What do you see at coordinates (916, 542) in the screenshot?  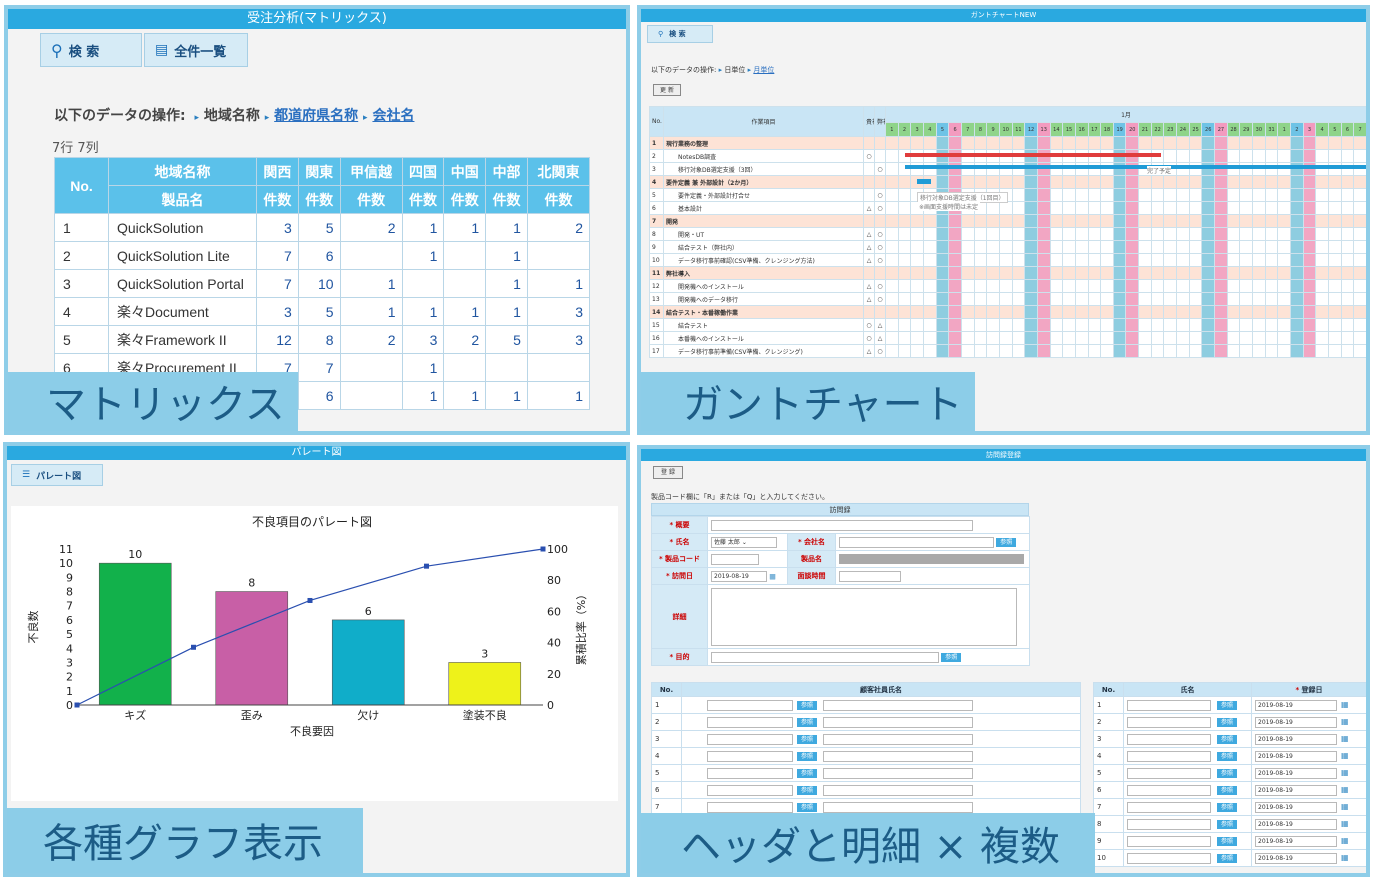 I see `company-input` at bounding box center [916, 542].